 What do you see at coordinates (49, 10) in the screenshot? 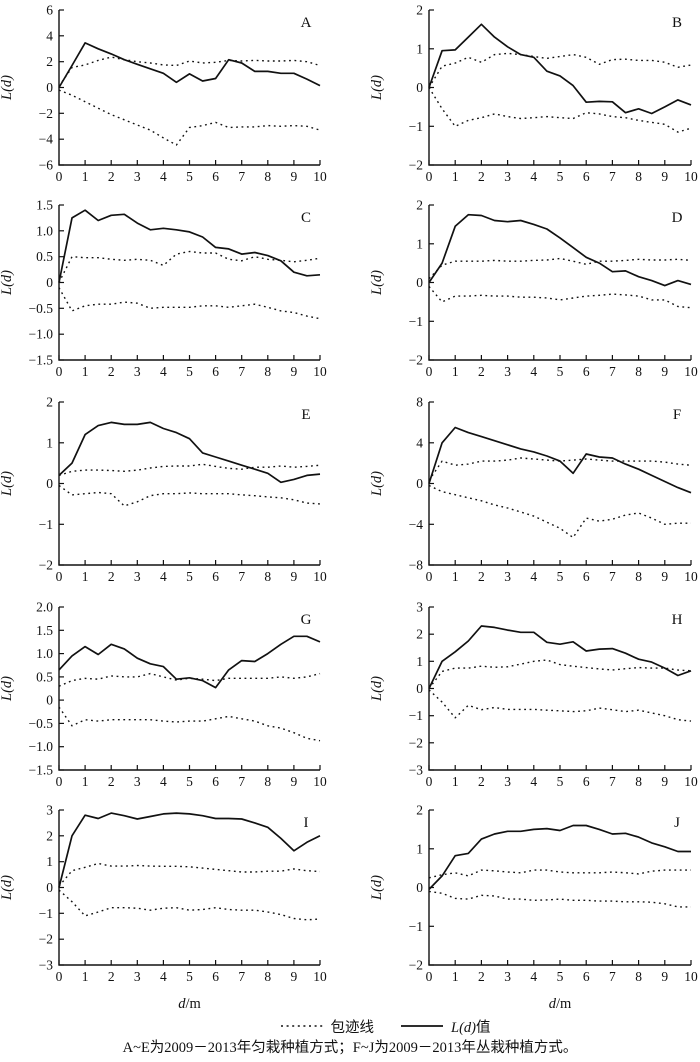
I see `y-tick-label: 6` at bounding box center [49, 10].